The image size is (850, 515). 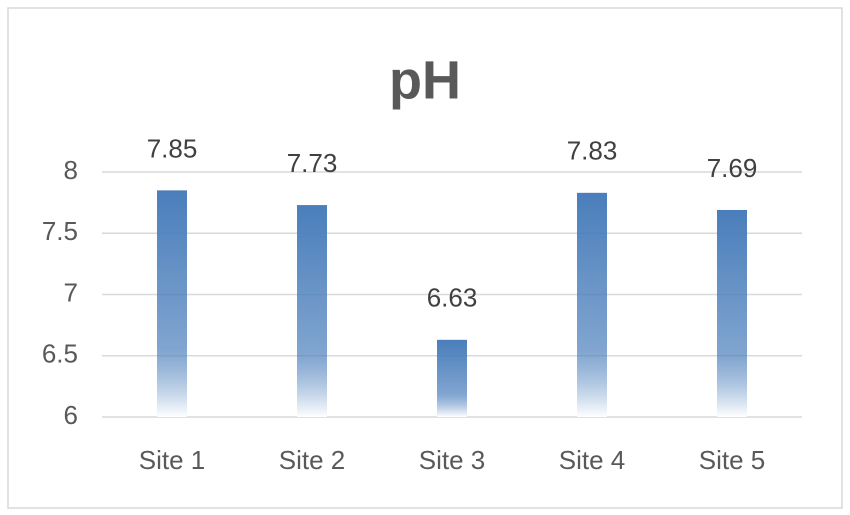 What do you see at coordinates (71, 292) in the screenshot?
I see `y-tick-label: 7` at bounding box center [71, 292].